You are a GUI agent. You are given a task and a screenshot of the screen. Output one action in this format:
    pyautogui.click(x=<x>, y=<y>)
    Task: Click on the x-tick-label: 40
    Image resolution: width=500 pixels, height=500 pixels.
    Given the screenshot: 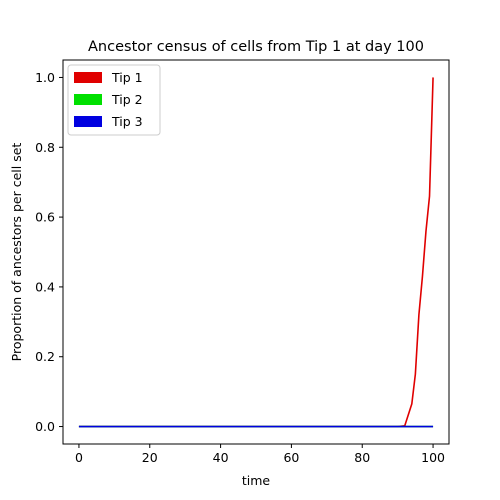 What is the action you would take?
    pyautogui.click(x=221, y=457)
    